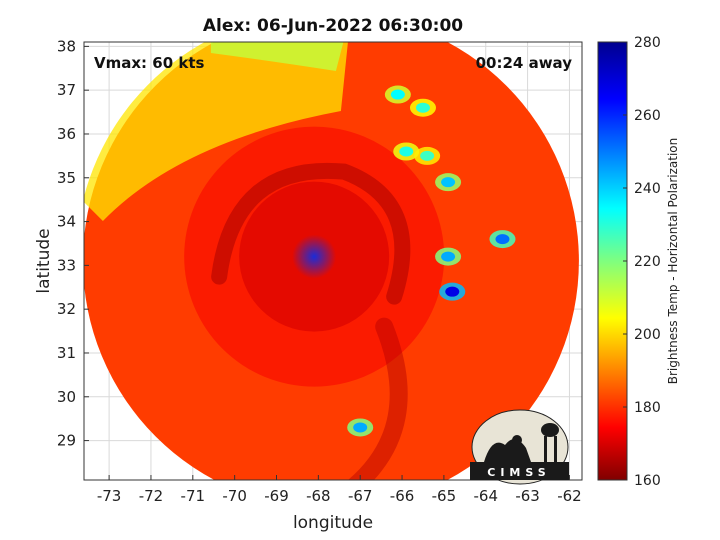 The width and height of the screenshot is (720, 540). Describe the element at coordinates (333, 523) in the screenshot. I see `x-axis-label: longitude` at that location.